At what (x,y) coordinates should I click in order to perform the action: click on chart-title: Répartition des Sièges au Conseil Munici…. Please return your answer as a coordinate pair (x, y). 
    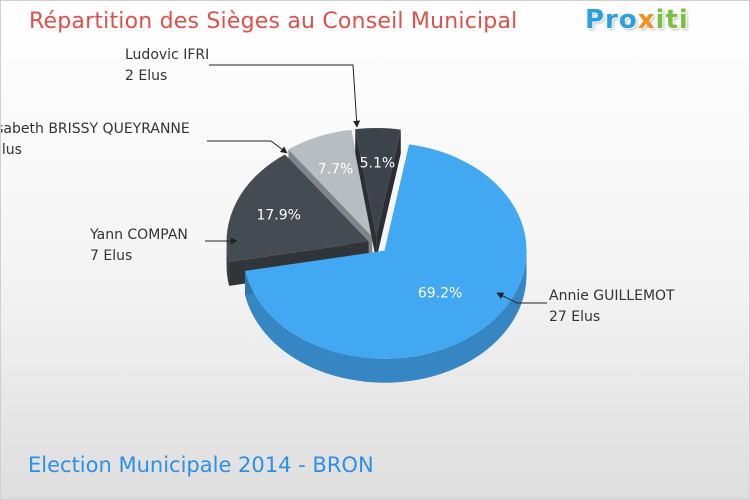
    Looking at the image, I should click on (273, 21).